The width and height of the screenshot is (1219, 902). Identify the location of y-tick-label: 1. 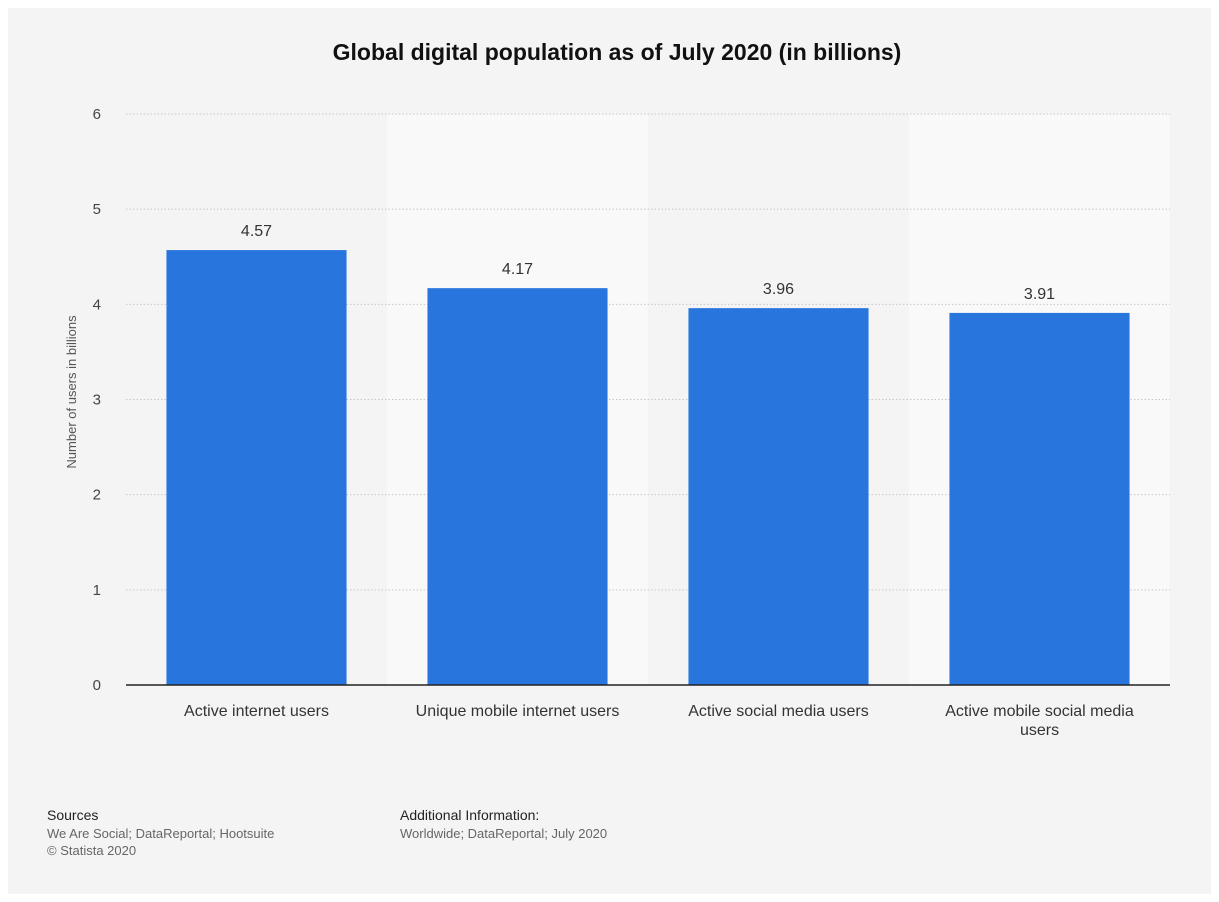
(97, 590).